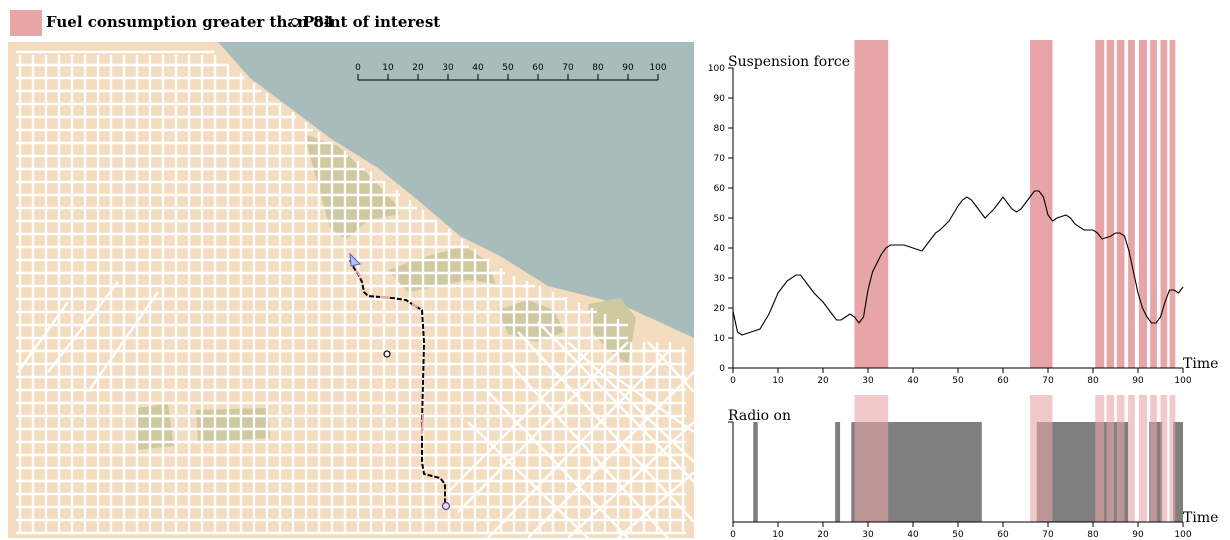  I want to click on map-scale-bar: 0 10 20 30 40 50 60 70 80 90 100, so click(511, 72).